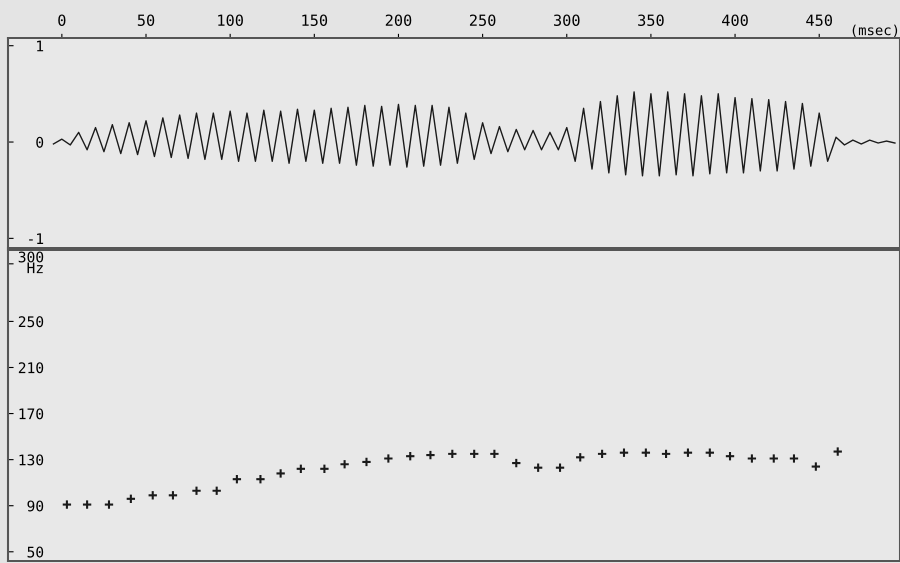  Describe the element at coordinates (35, 506) in the screenshot. I see `y-tick-label: 90` at that location.